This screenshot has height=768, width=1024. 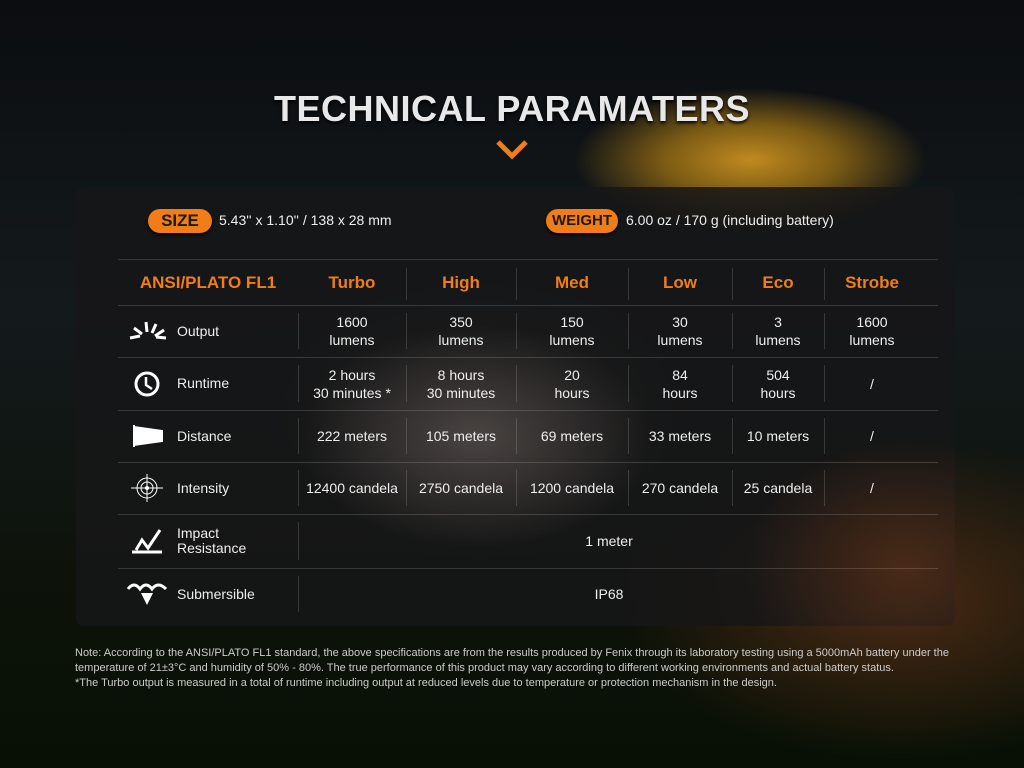 What do you see at coordinates (609, 541) in the screenshot?
I see `merged-value: 1 meter` at bounding box center [609, 541].